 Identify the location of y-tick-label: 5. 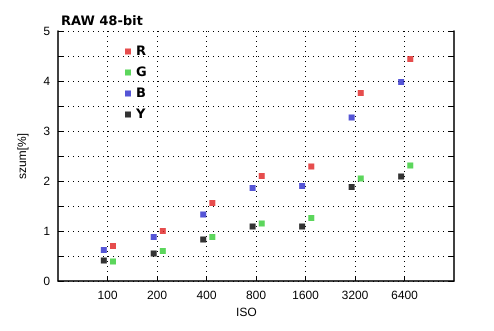
(46, 31).